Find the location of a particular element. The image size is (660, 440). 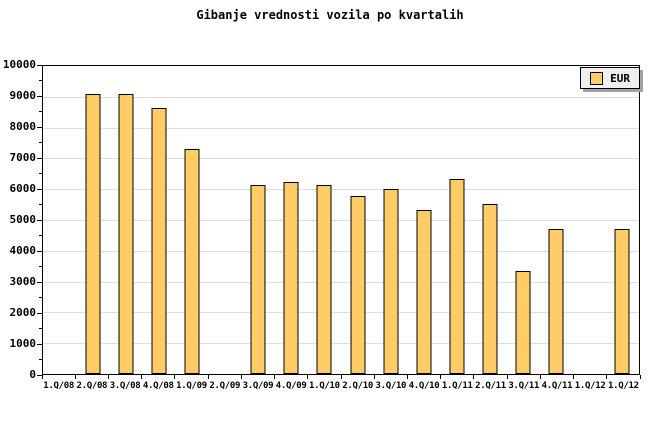

x-axis-label: 1.Q/09 is located at coordinates (191, 386).